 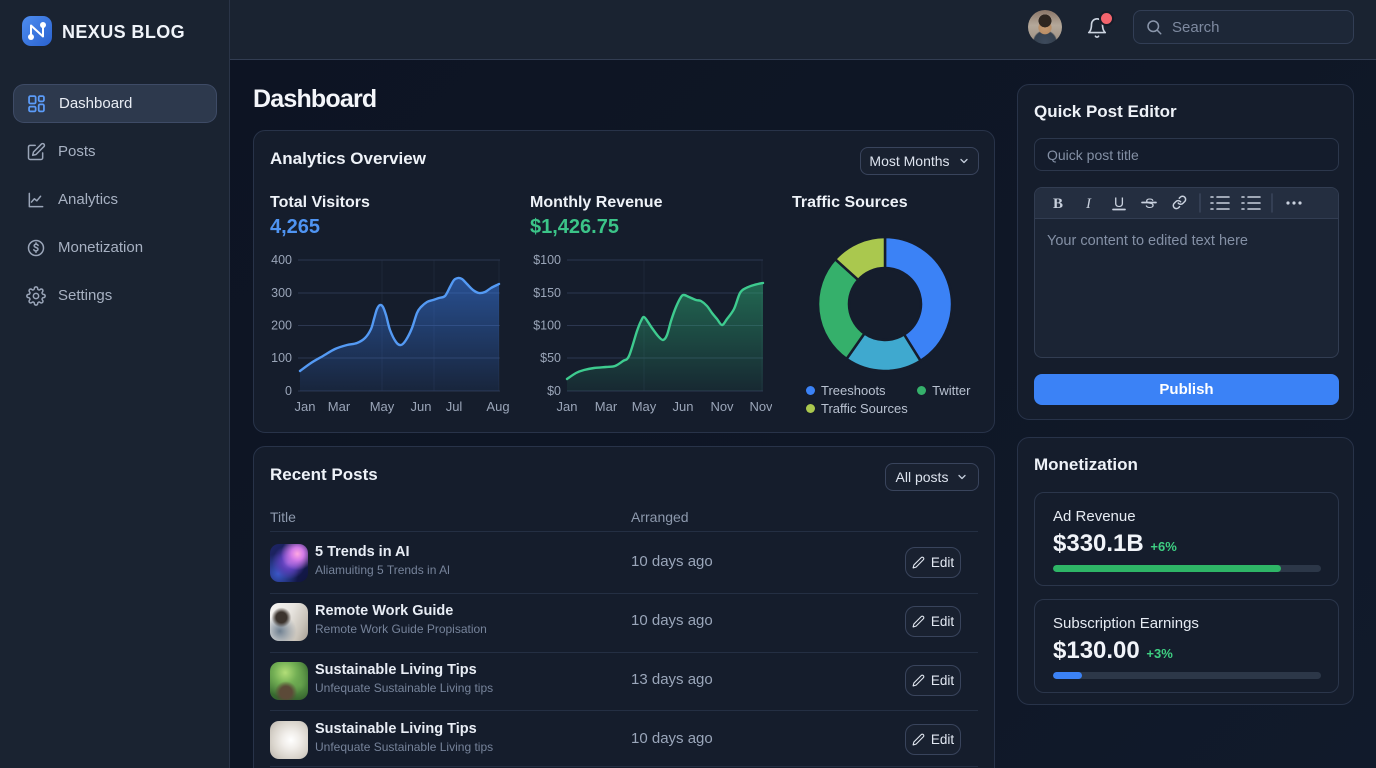 What do you see at coordinates (281, 358) in the screenshot?
I see `svg-text: 100` at bounding box center [281, 358].